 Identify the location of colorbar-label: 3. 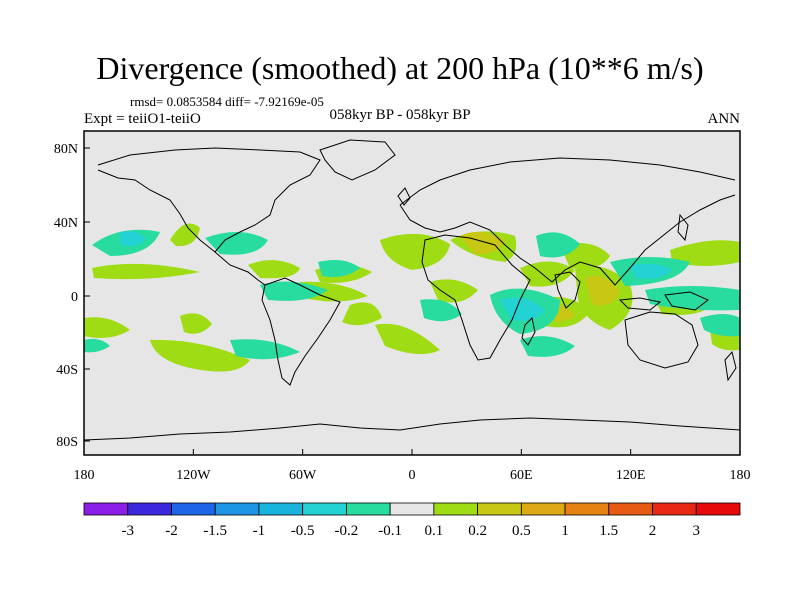
(697, 531).